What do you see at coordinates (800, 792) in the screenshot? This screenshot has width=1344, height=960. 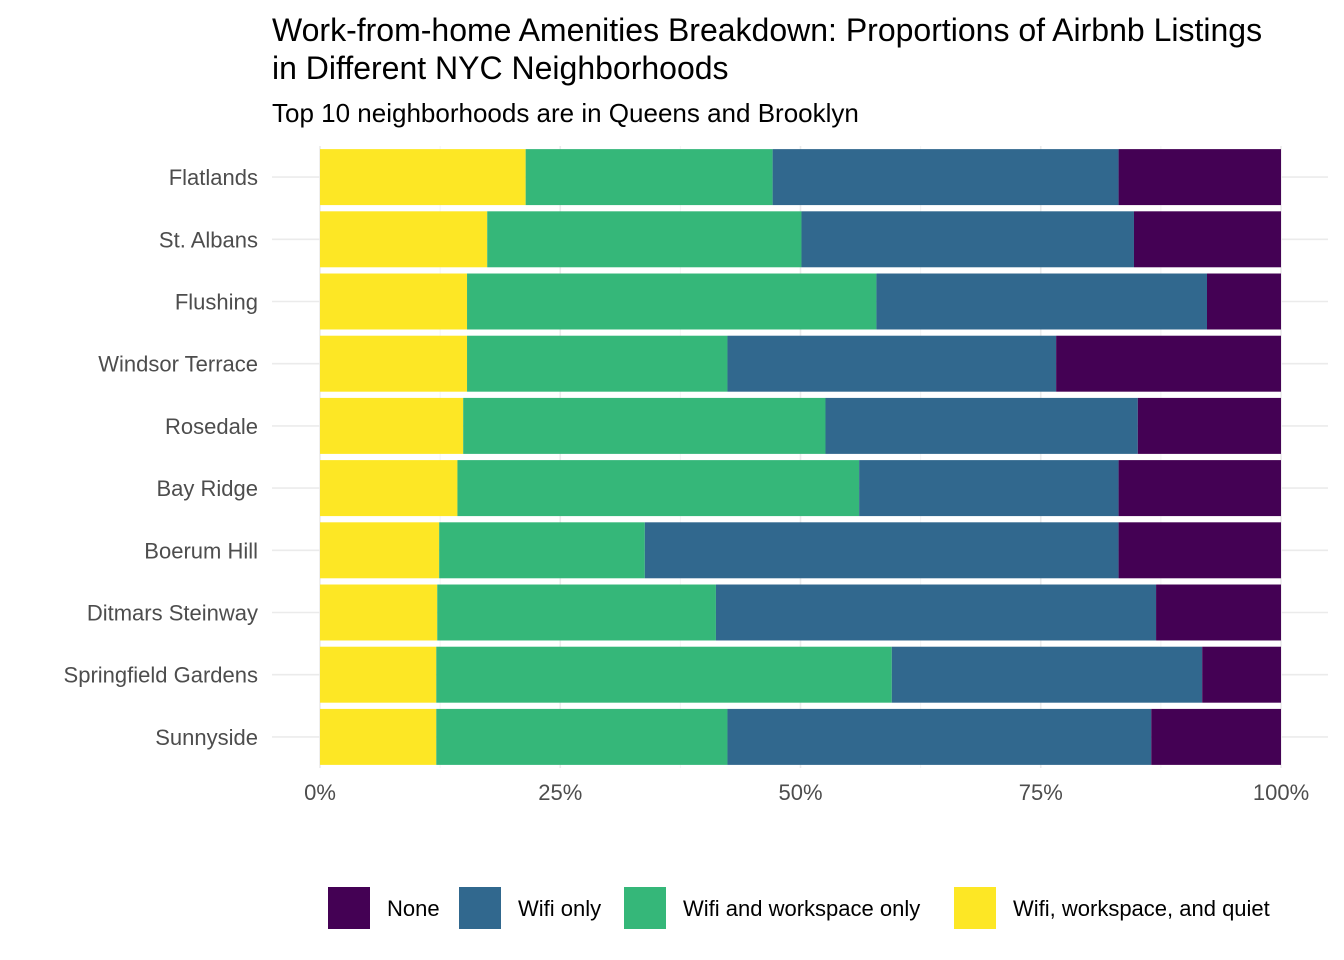 I see `x-tick-label: 50%` at bounding box center [800, 792].